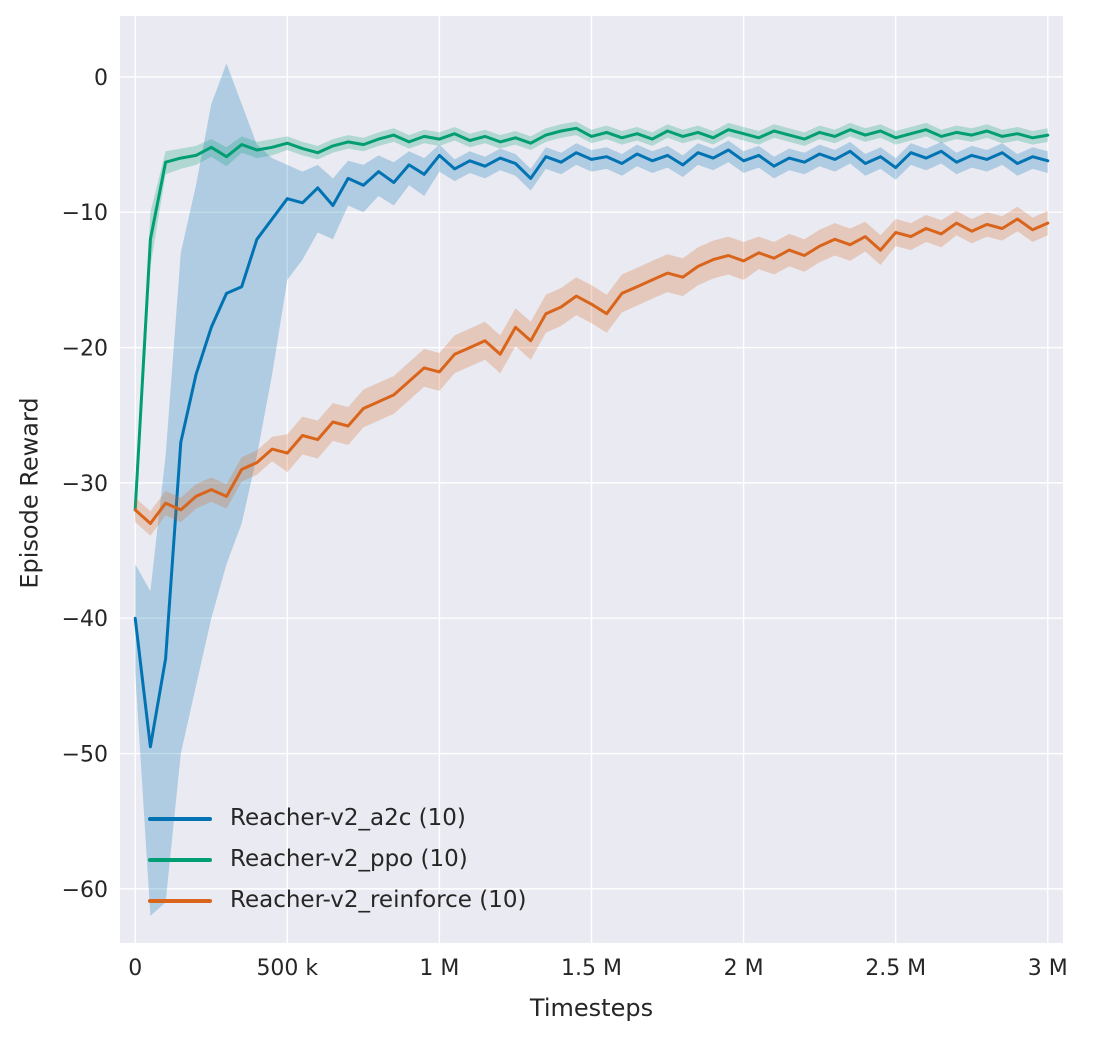 The width and height of the screenshot is (1099, 1049). I want to click on y-tick-label: −60, so click(85, 890).